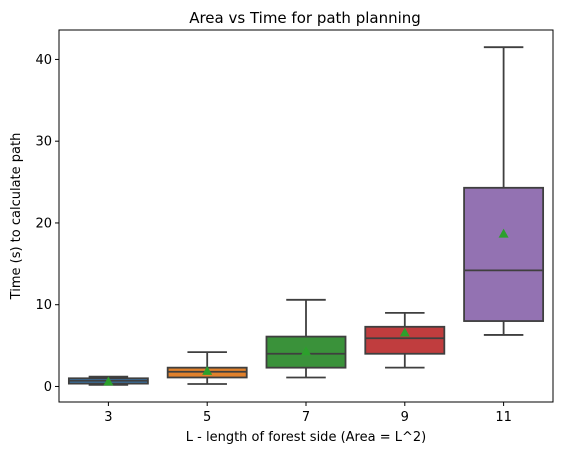 This screenshot has height=455, width=562. Describe the element at coordinates (43, 223) in the screenshot. I see `y-tick-label: 20` at that location.